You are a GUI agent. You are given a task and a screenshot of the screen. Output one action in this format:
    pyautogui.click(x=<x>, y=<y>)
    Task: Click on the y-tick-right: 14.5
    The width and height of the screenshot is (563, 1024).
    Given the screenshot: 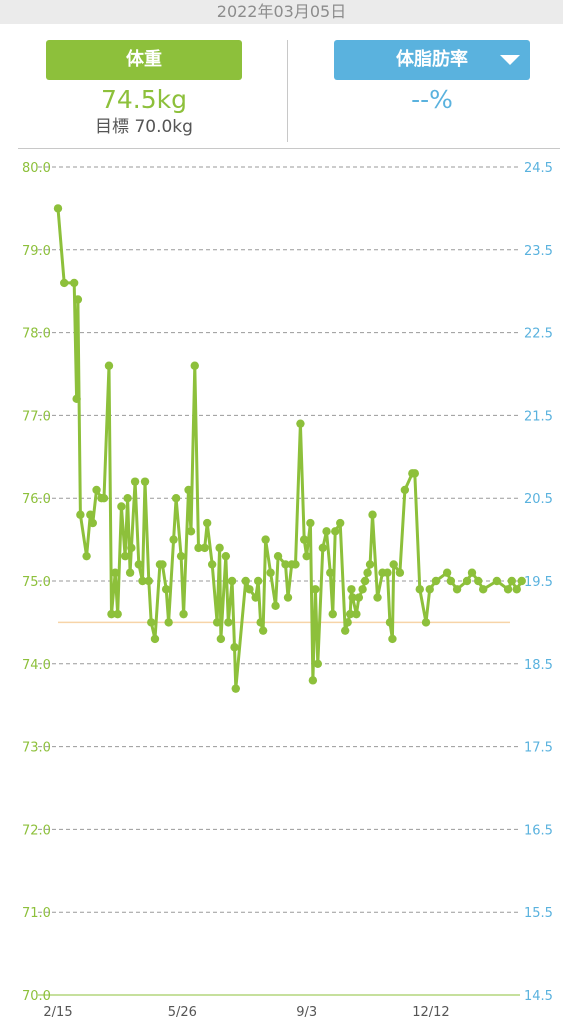 What is the action you would take?
    pyautogui.click(x=538, y=996)
    